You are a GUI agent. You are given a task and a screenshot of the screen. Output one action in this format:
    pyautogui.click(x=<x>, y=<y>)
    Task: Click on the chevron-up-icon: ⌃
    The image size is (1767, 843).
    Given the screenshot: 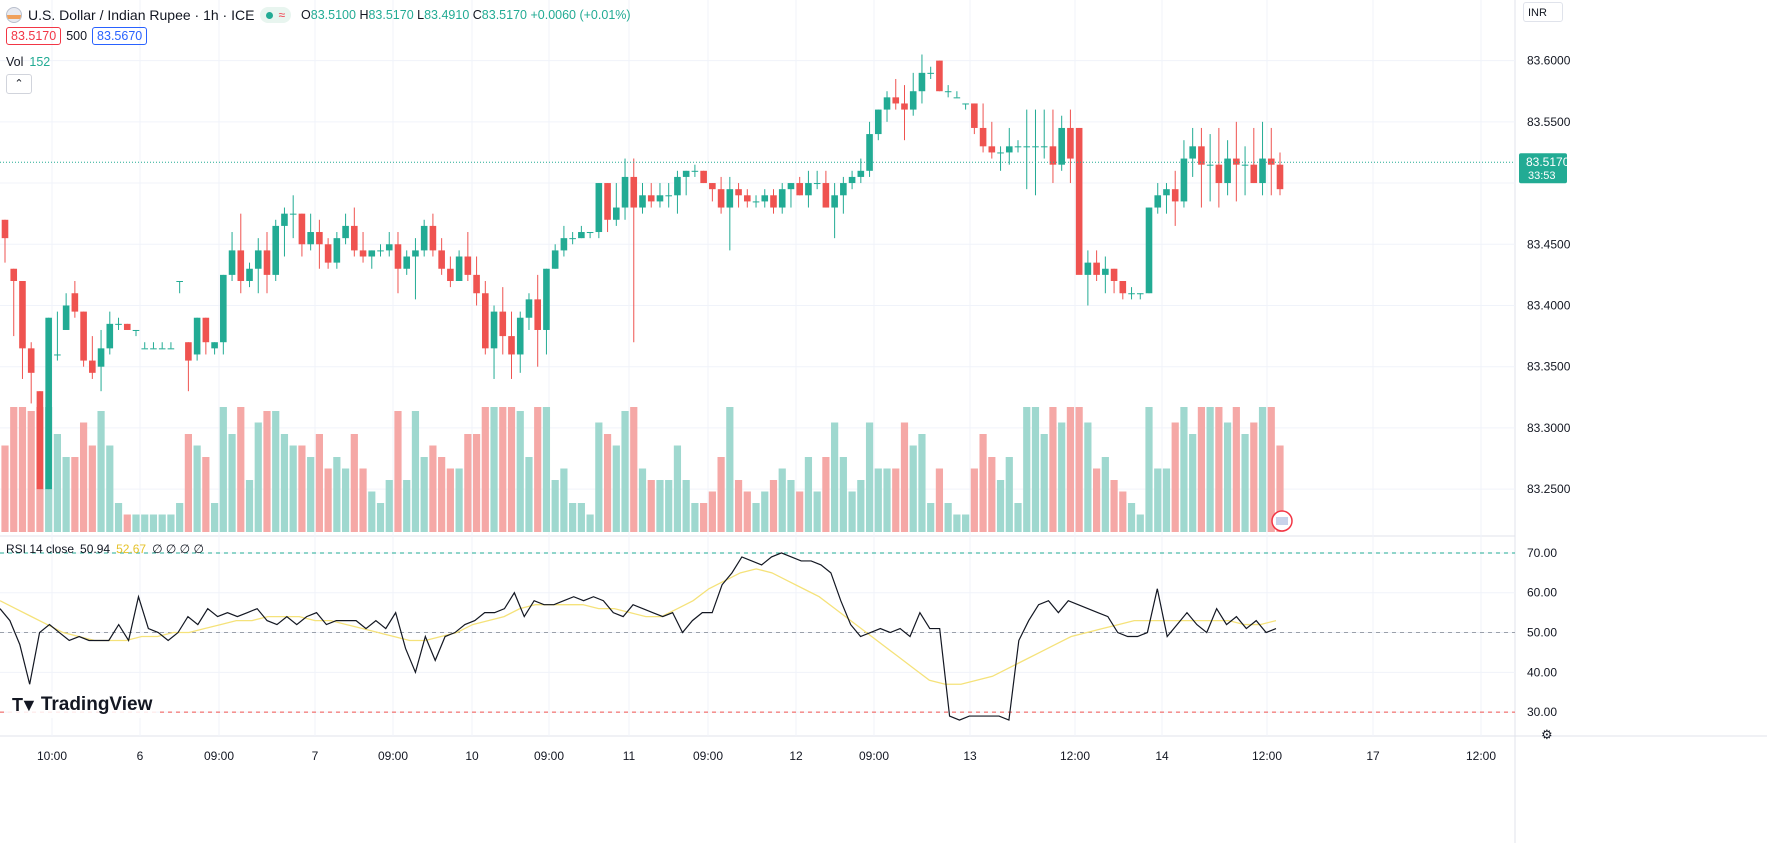 What is the action you would take?
    pyautogui.click(x=19, y=84)
    